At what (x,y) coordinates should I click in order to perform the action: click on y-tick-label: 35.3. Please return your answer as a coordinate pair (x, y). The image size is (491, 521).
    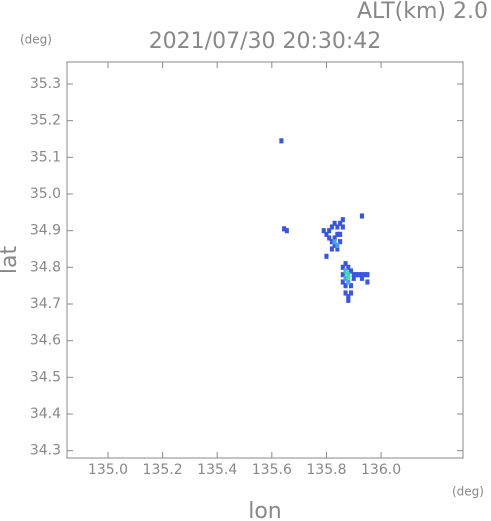
    Looking at the image, I should click on (45, 84).